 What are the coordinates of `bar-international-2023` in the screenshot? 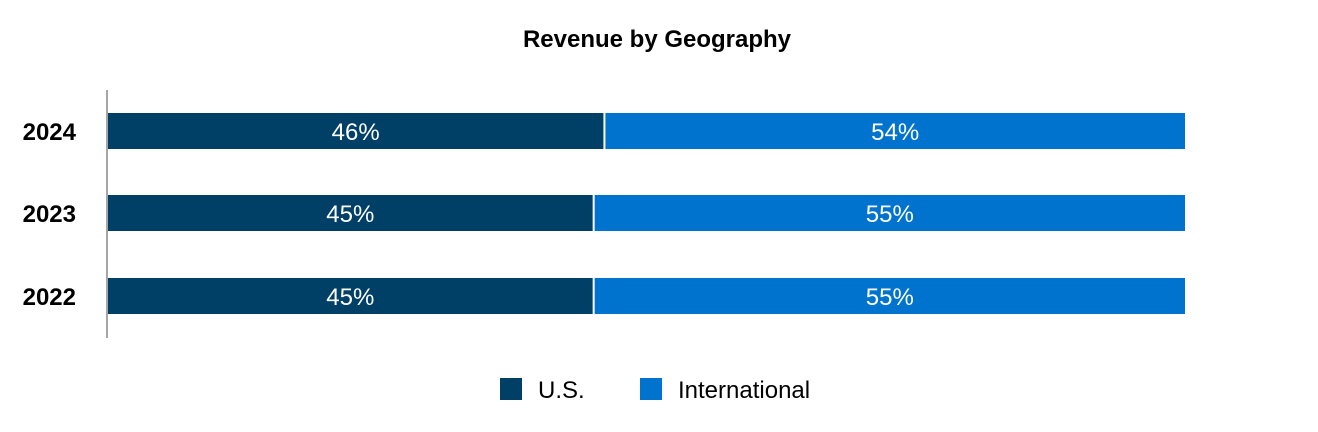 It's located at (889, 213).